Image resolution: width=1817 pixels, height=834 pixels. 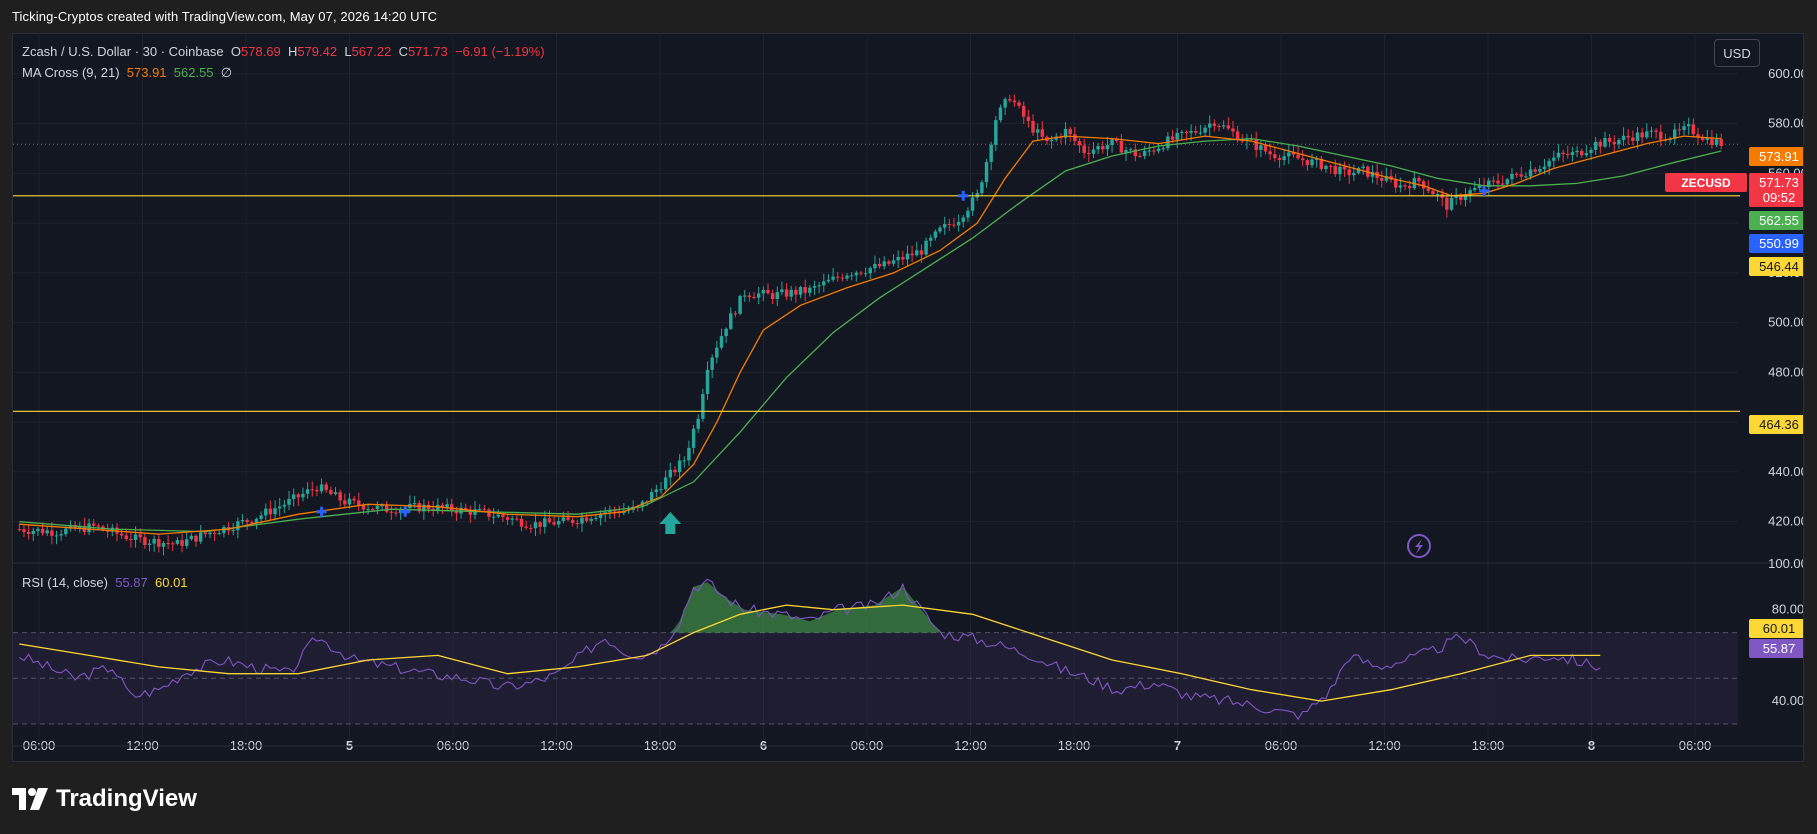 I want to click on symbol-tag-label: ZECUSD, so click(x=1706, y=183).